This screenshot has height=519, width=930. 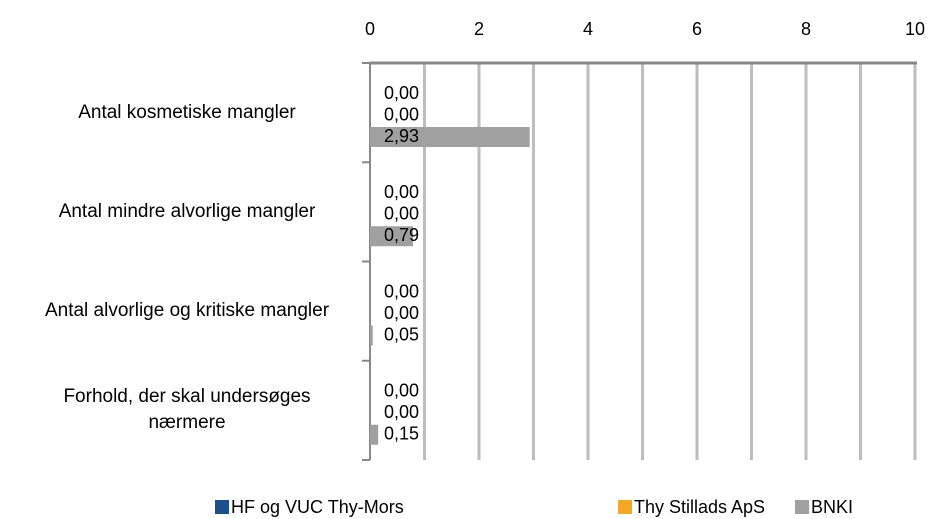 What do you see at coordinates (401, 235) in the screenshot?
I see `value-label: 0,79` at bounding box center [401, 235].